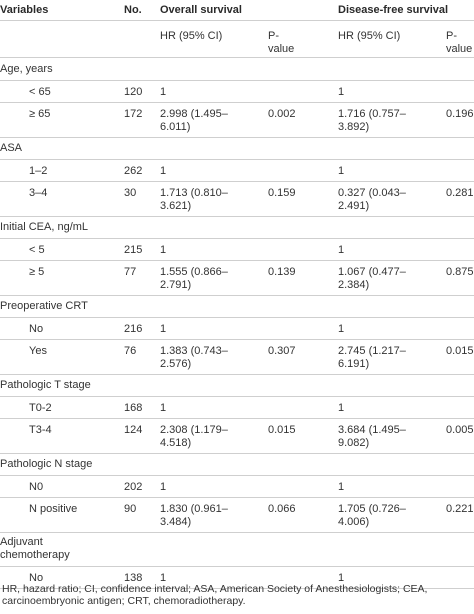  Describe the element at coordinates (372, 509) in the screenshot. I see `dfs-hr-value: 1.705 (0.726–` at that location.